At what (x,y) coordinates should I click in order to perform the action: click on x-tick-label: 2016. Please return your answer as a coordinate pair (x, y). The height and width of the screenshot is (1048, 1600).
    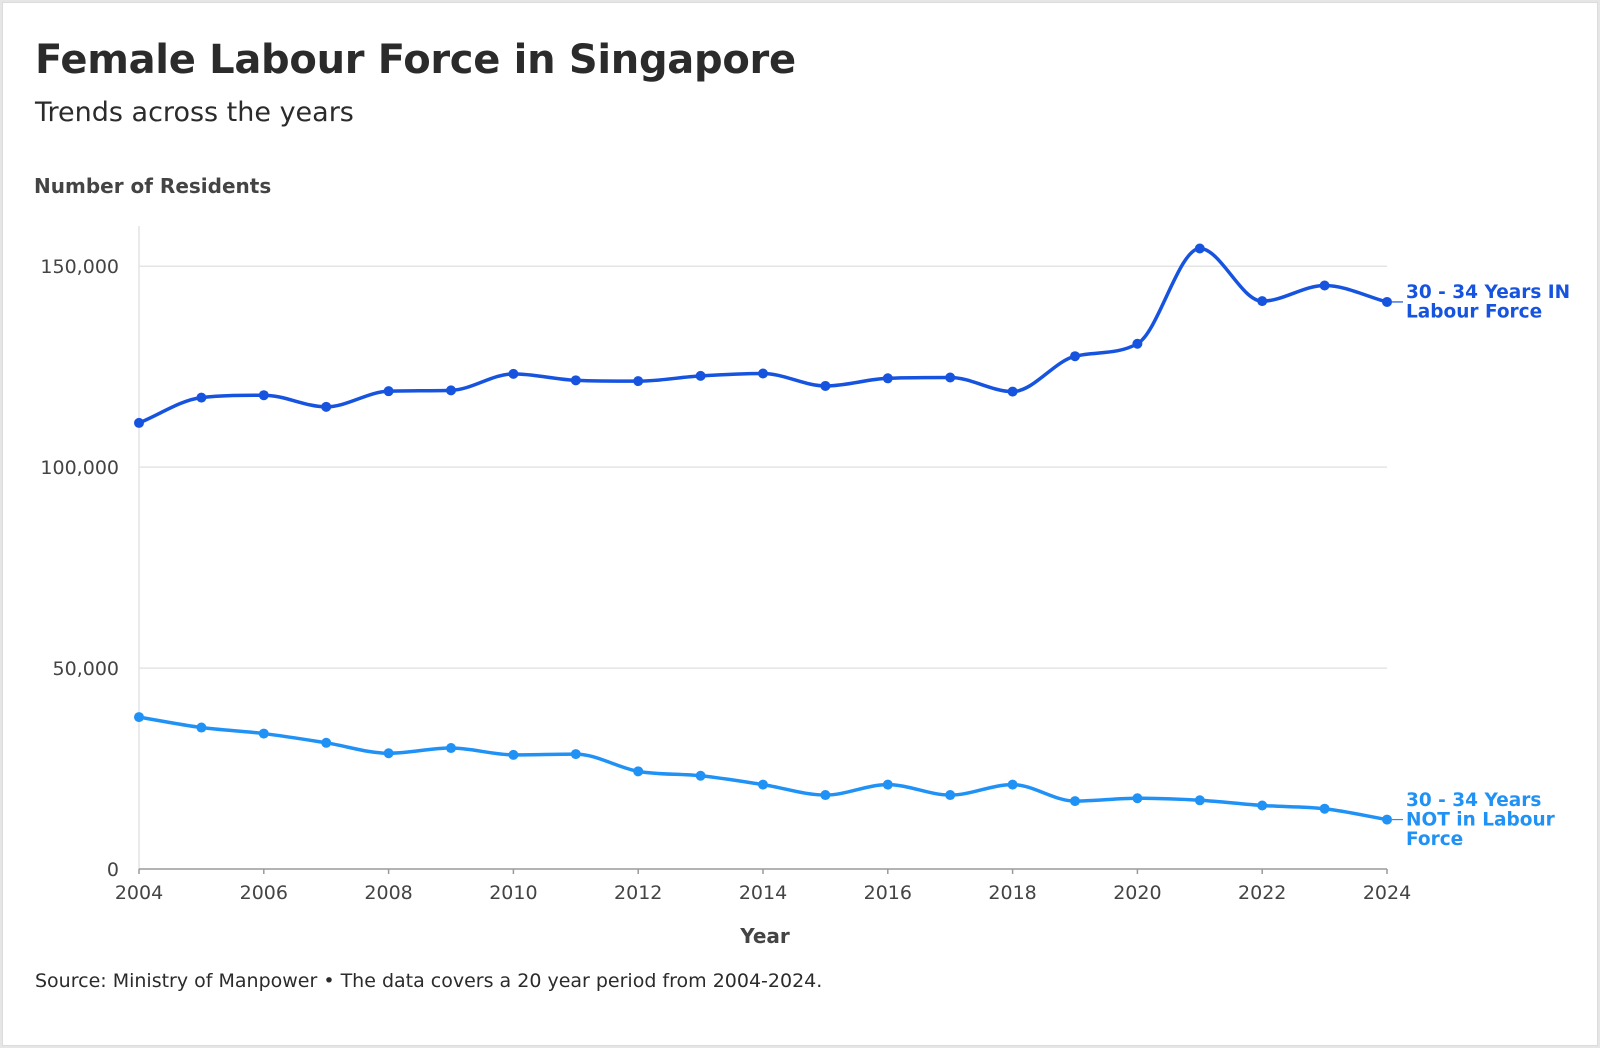
    Looking at the image, I should click on (888, 893).